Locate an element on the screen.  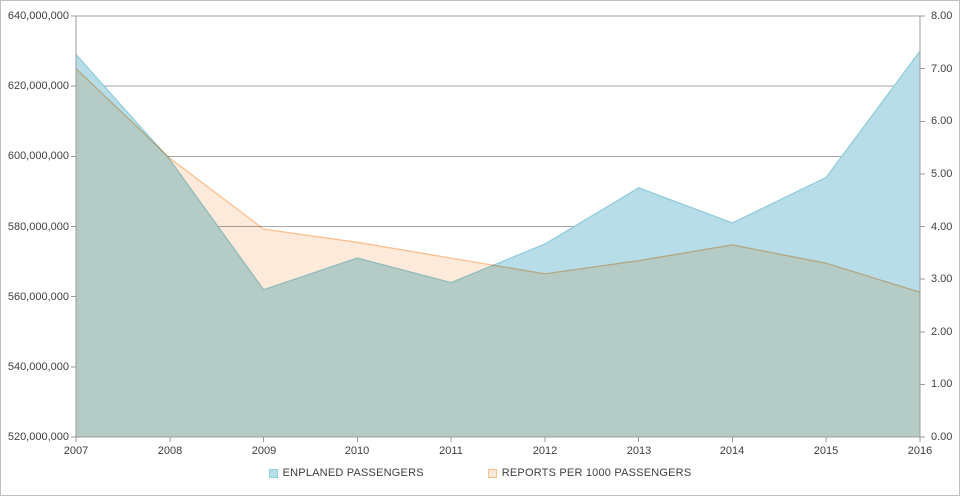
right-axis-label: 0.00 is located at coordinates (942, 437).